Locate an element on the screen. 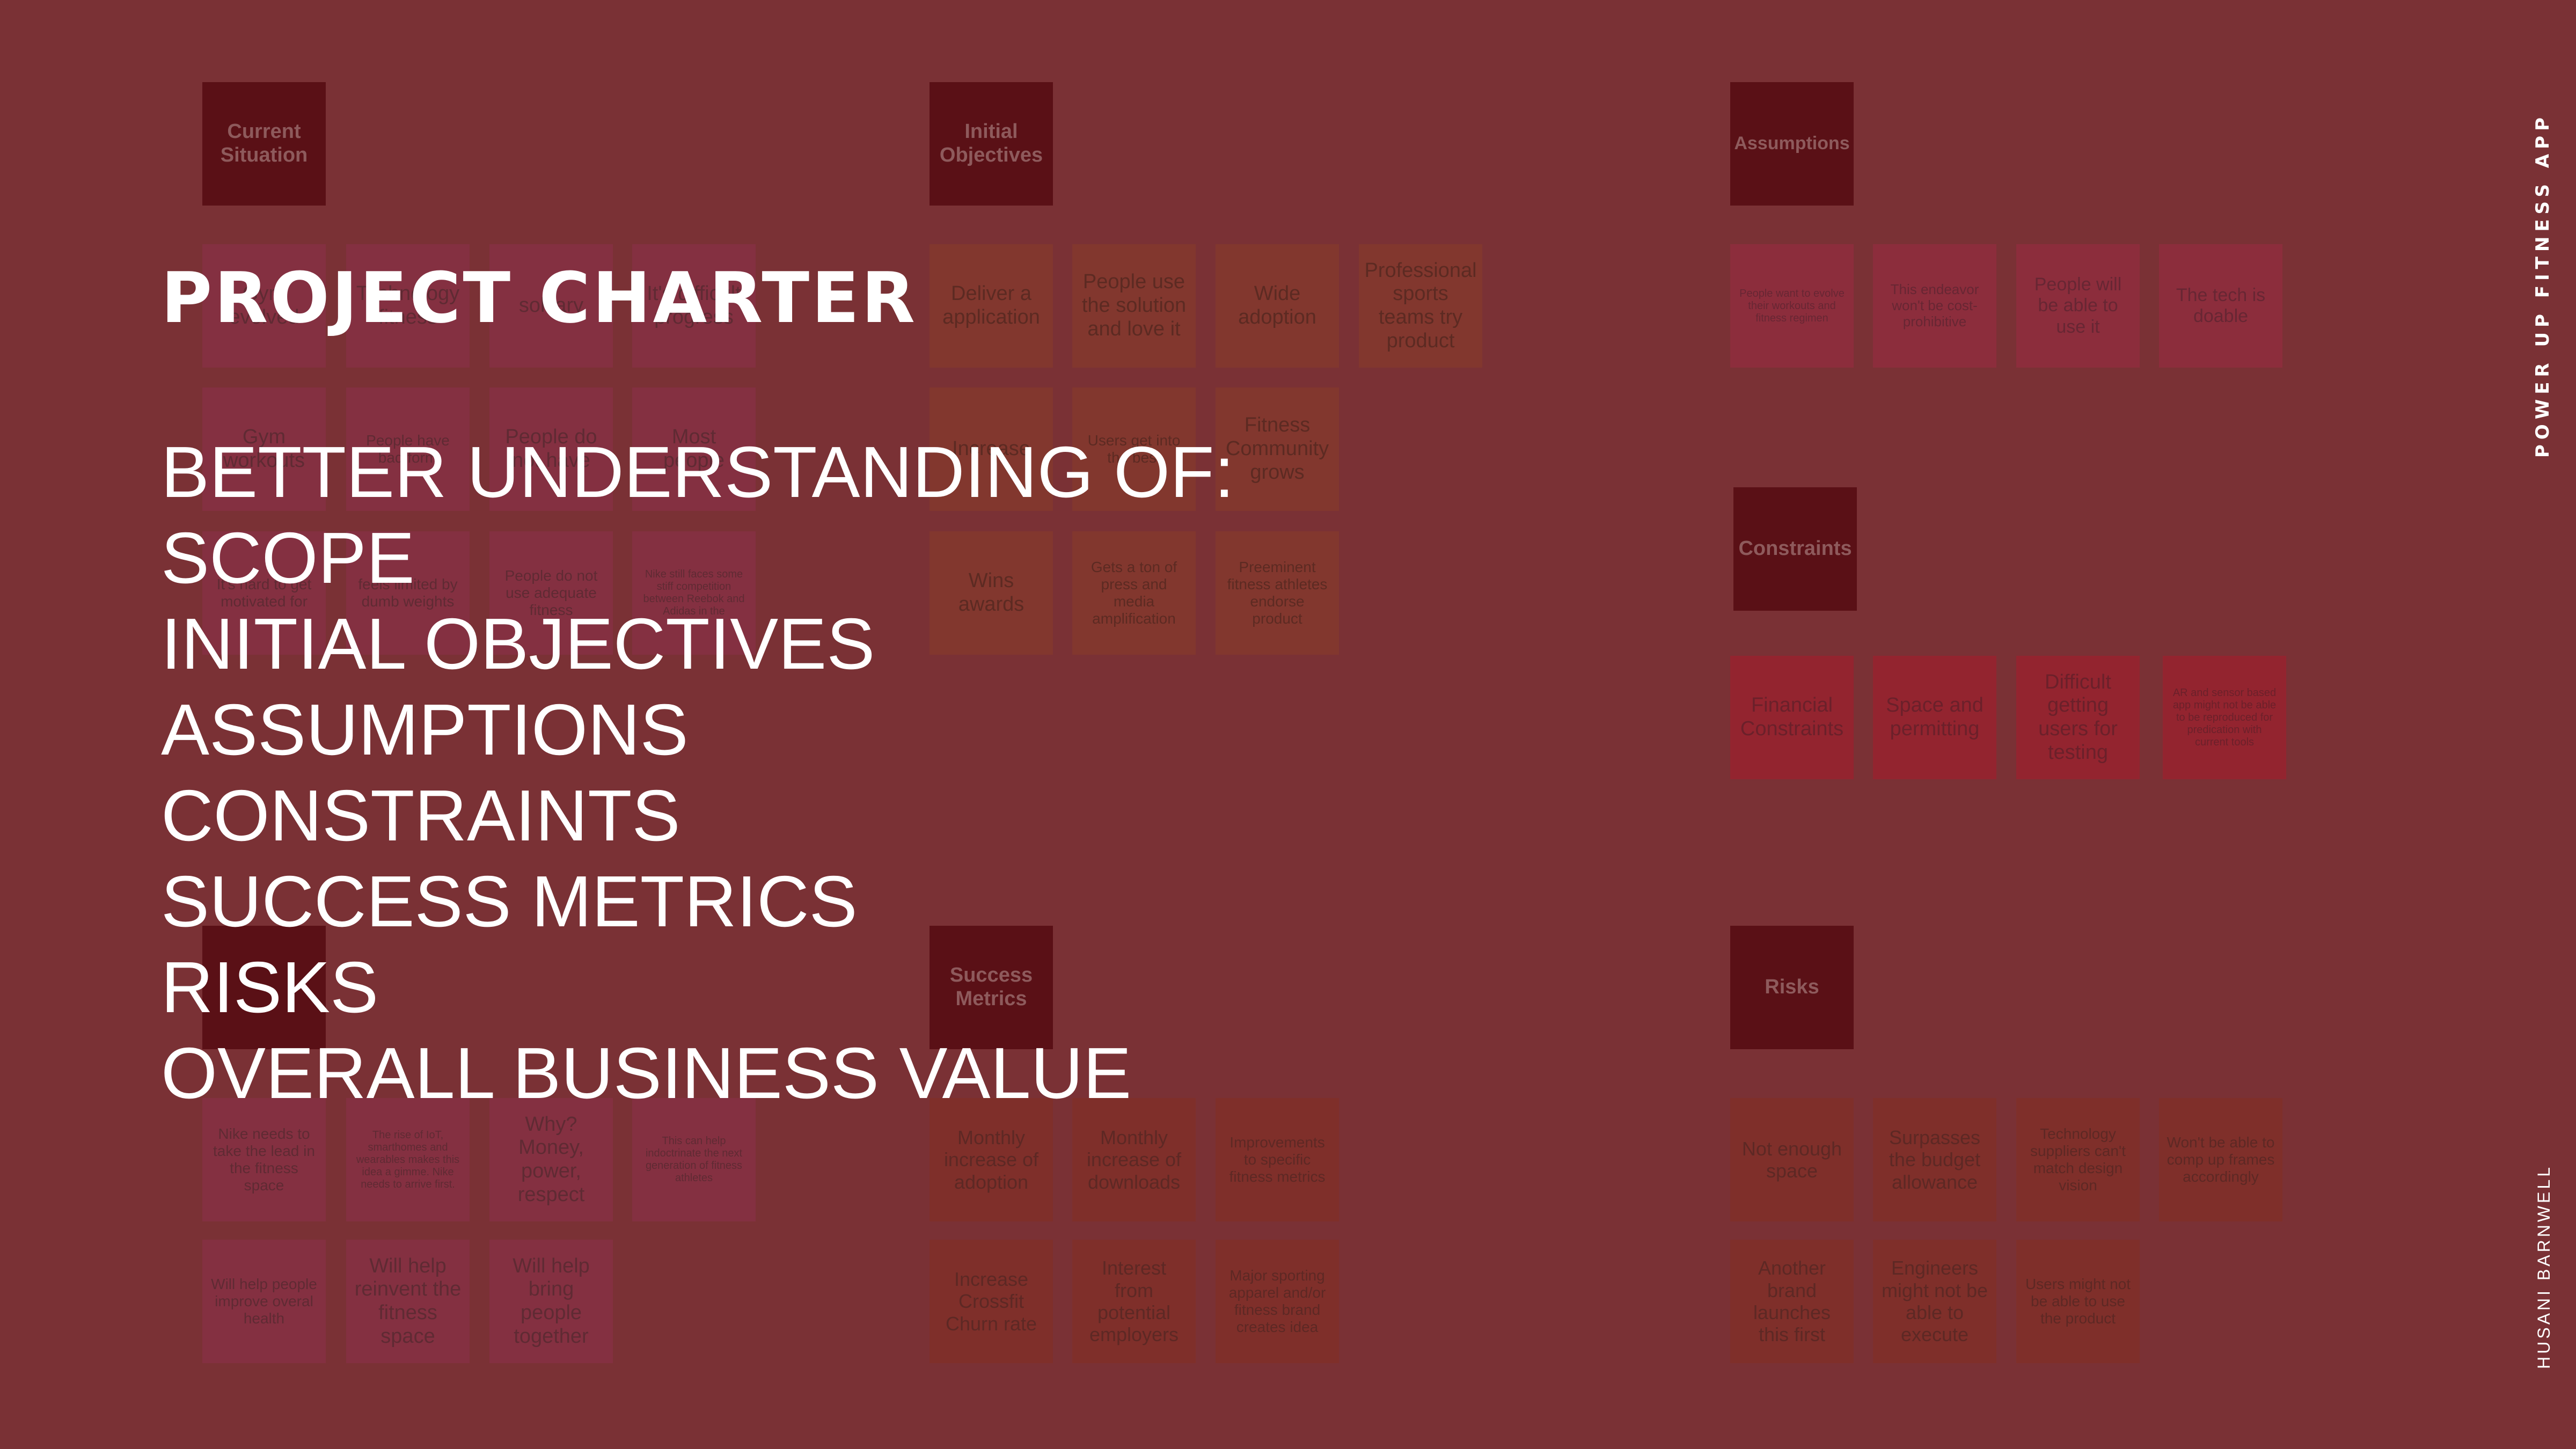  note-objective: Users get into the best is located at coordinates (1134, 449).